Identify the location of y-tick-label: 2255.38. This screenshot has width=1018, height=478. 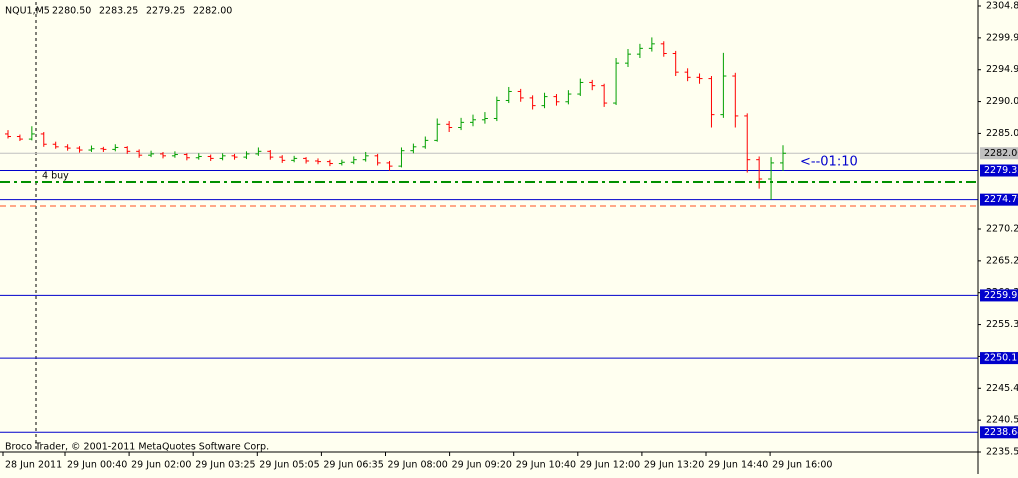
(1002, 324).